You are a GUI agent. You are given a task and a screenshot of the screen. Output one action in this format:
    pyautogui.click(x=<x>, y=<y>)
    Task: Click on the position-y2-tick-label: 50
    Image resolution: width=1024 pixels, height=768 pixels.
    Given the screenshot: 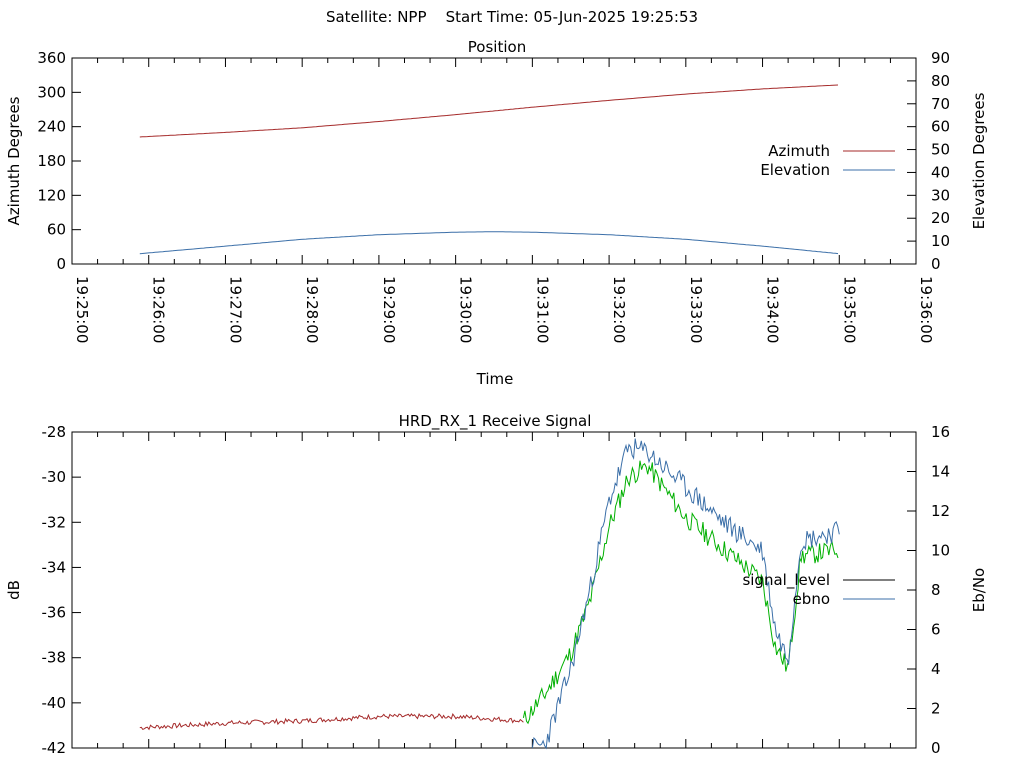 What is the action you would take?
    pyautogui.click(x=940, y=150)
    